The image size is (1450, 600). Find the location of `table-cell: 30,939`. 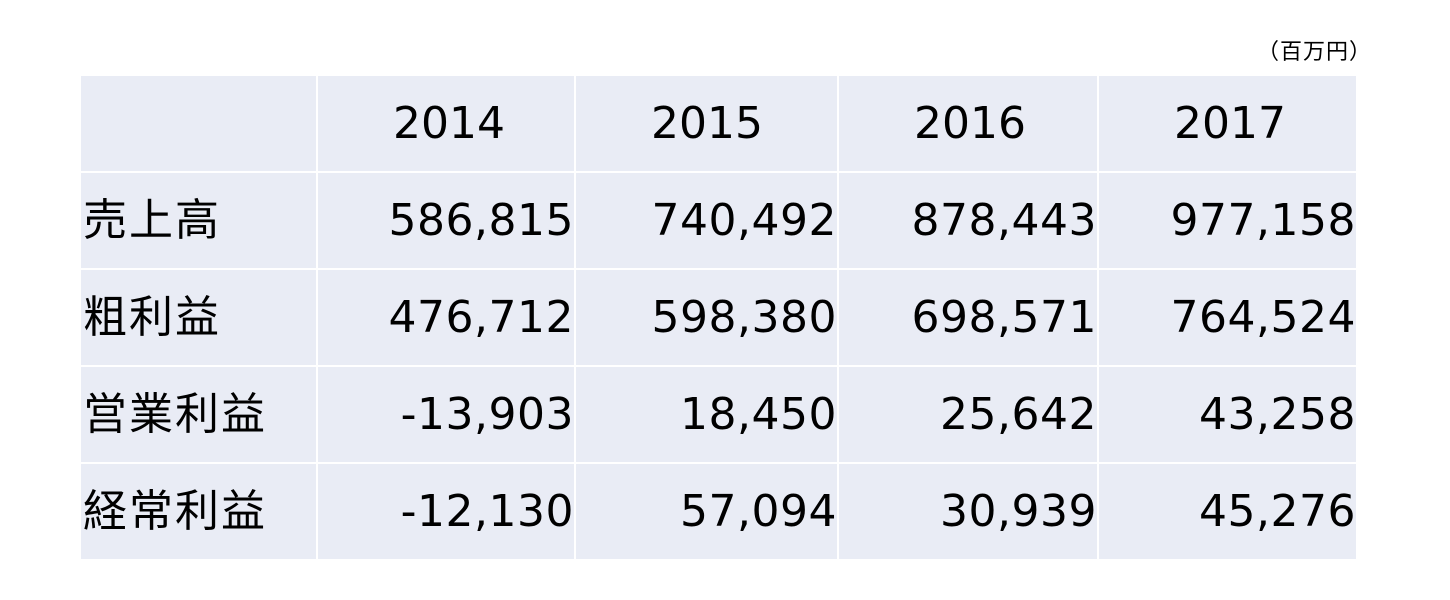

table-cell: 30,939 is located at coordinates (968, 510).